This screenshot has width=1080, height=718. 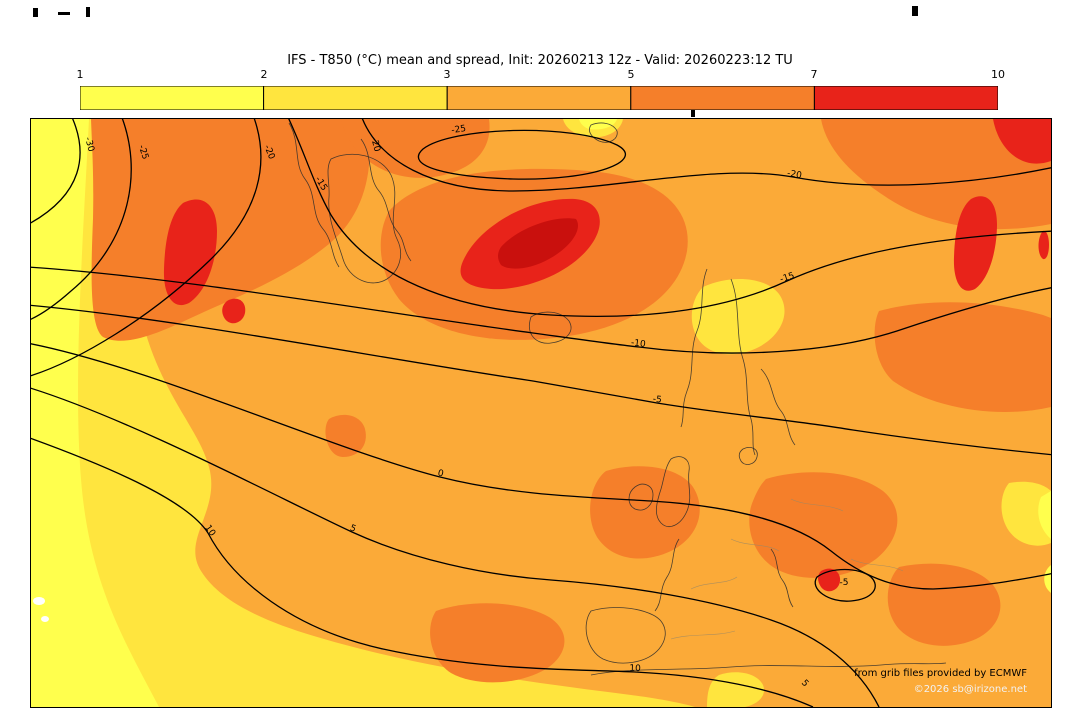 I want to click on colorbar-label: 3, so click(x=447, y=74).